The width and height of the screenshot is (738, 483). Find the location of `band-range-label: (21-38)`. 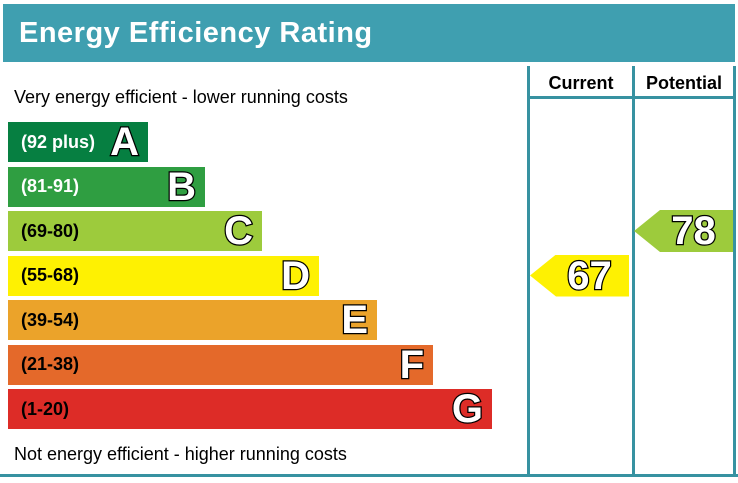

band-range-label: (21-38) is located at coordinates (50, 364).